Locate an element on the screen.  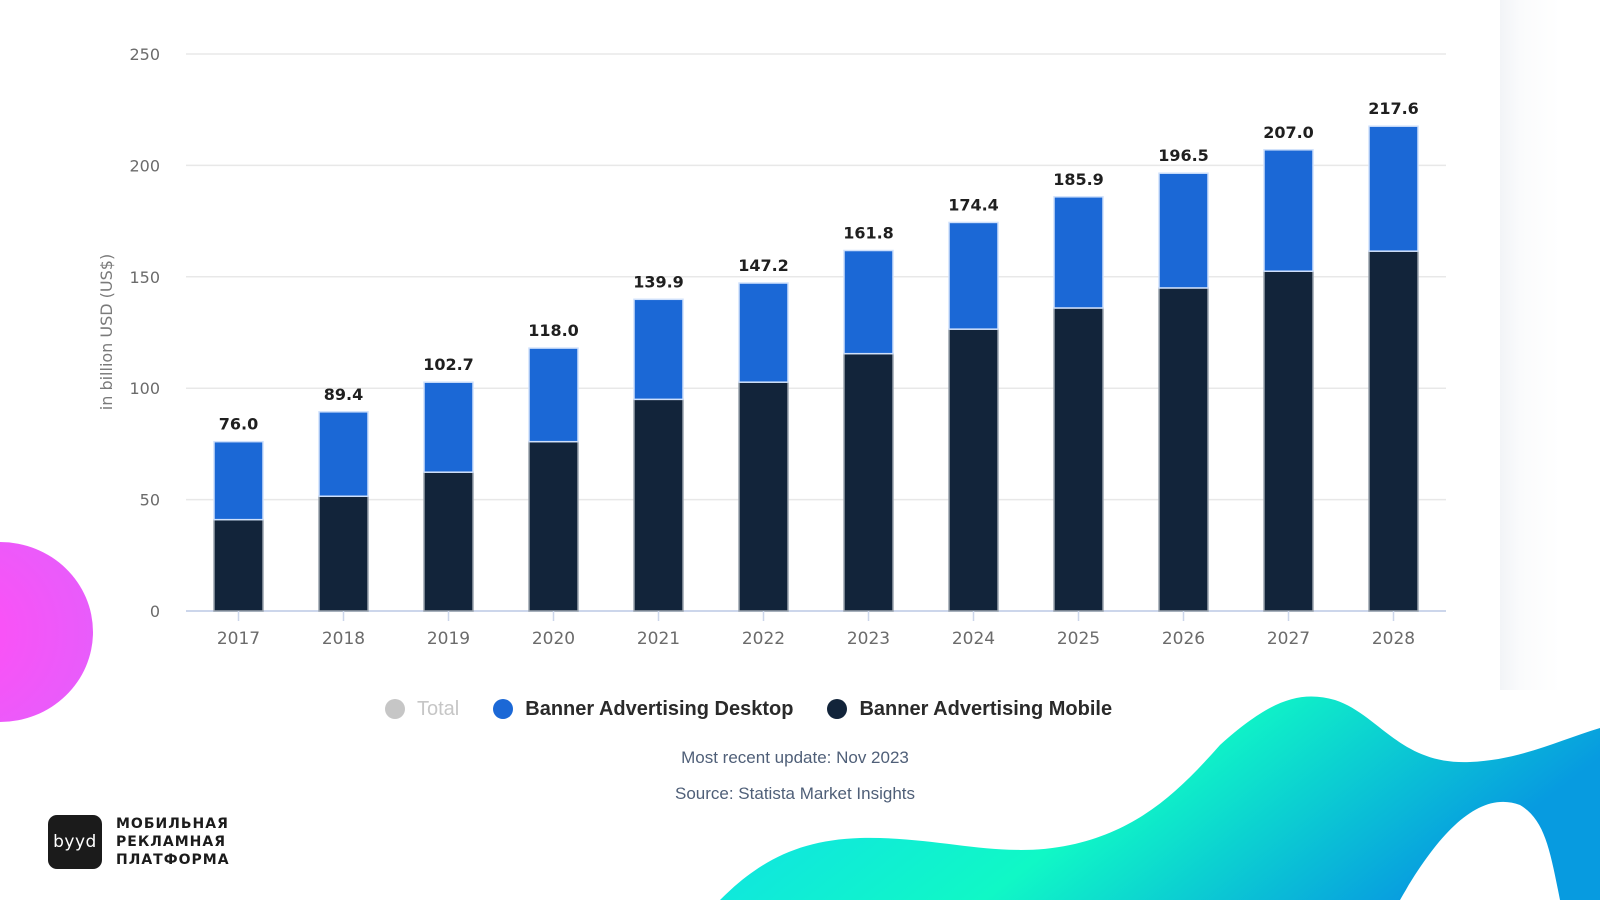
brand-tagline: МОБИЛЬНАЯ РЕКЛАМНАЯ ПЛАТФОРМА is located at coordinates (173, 842).